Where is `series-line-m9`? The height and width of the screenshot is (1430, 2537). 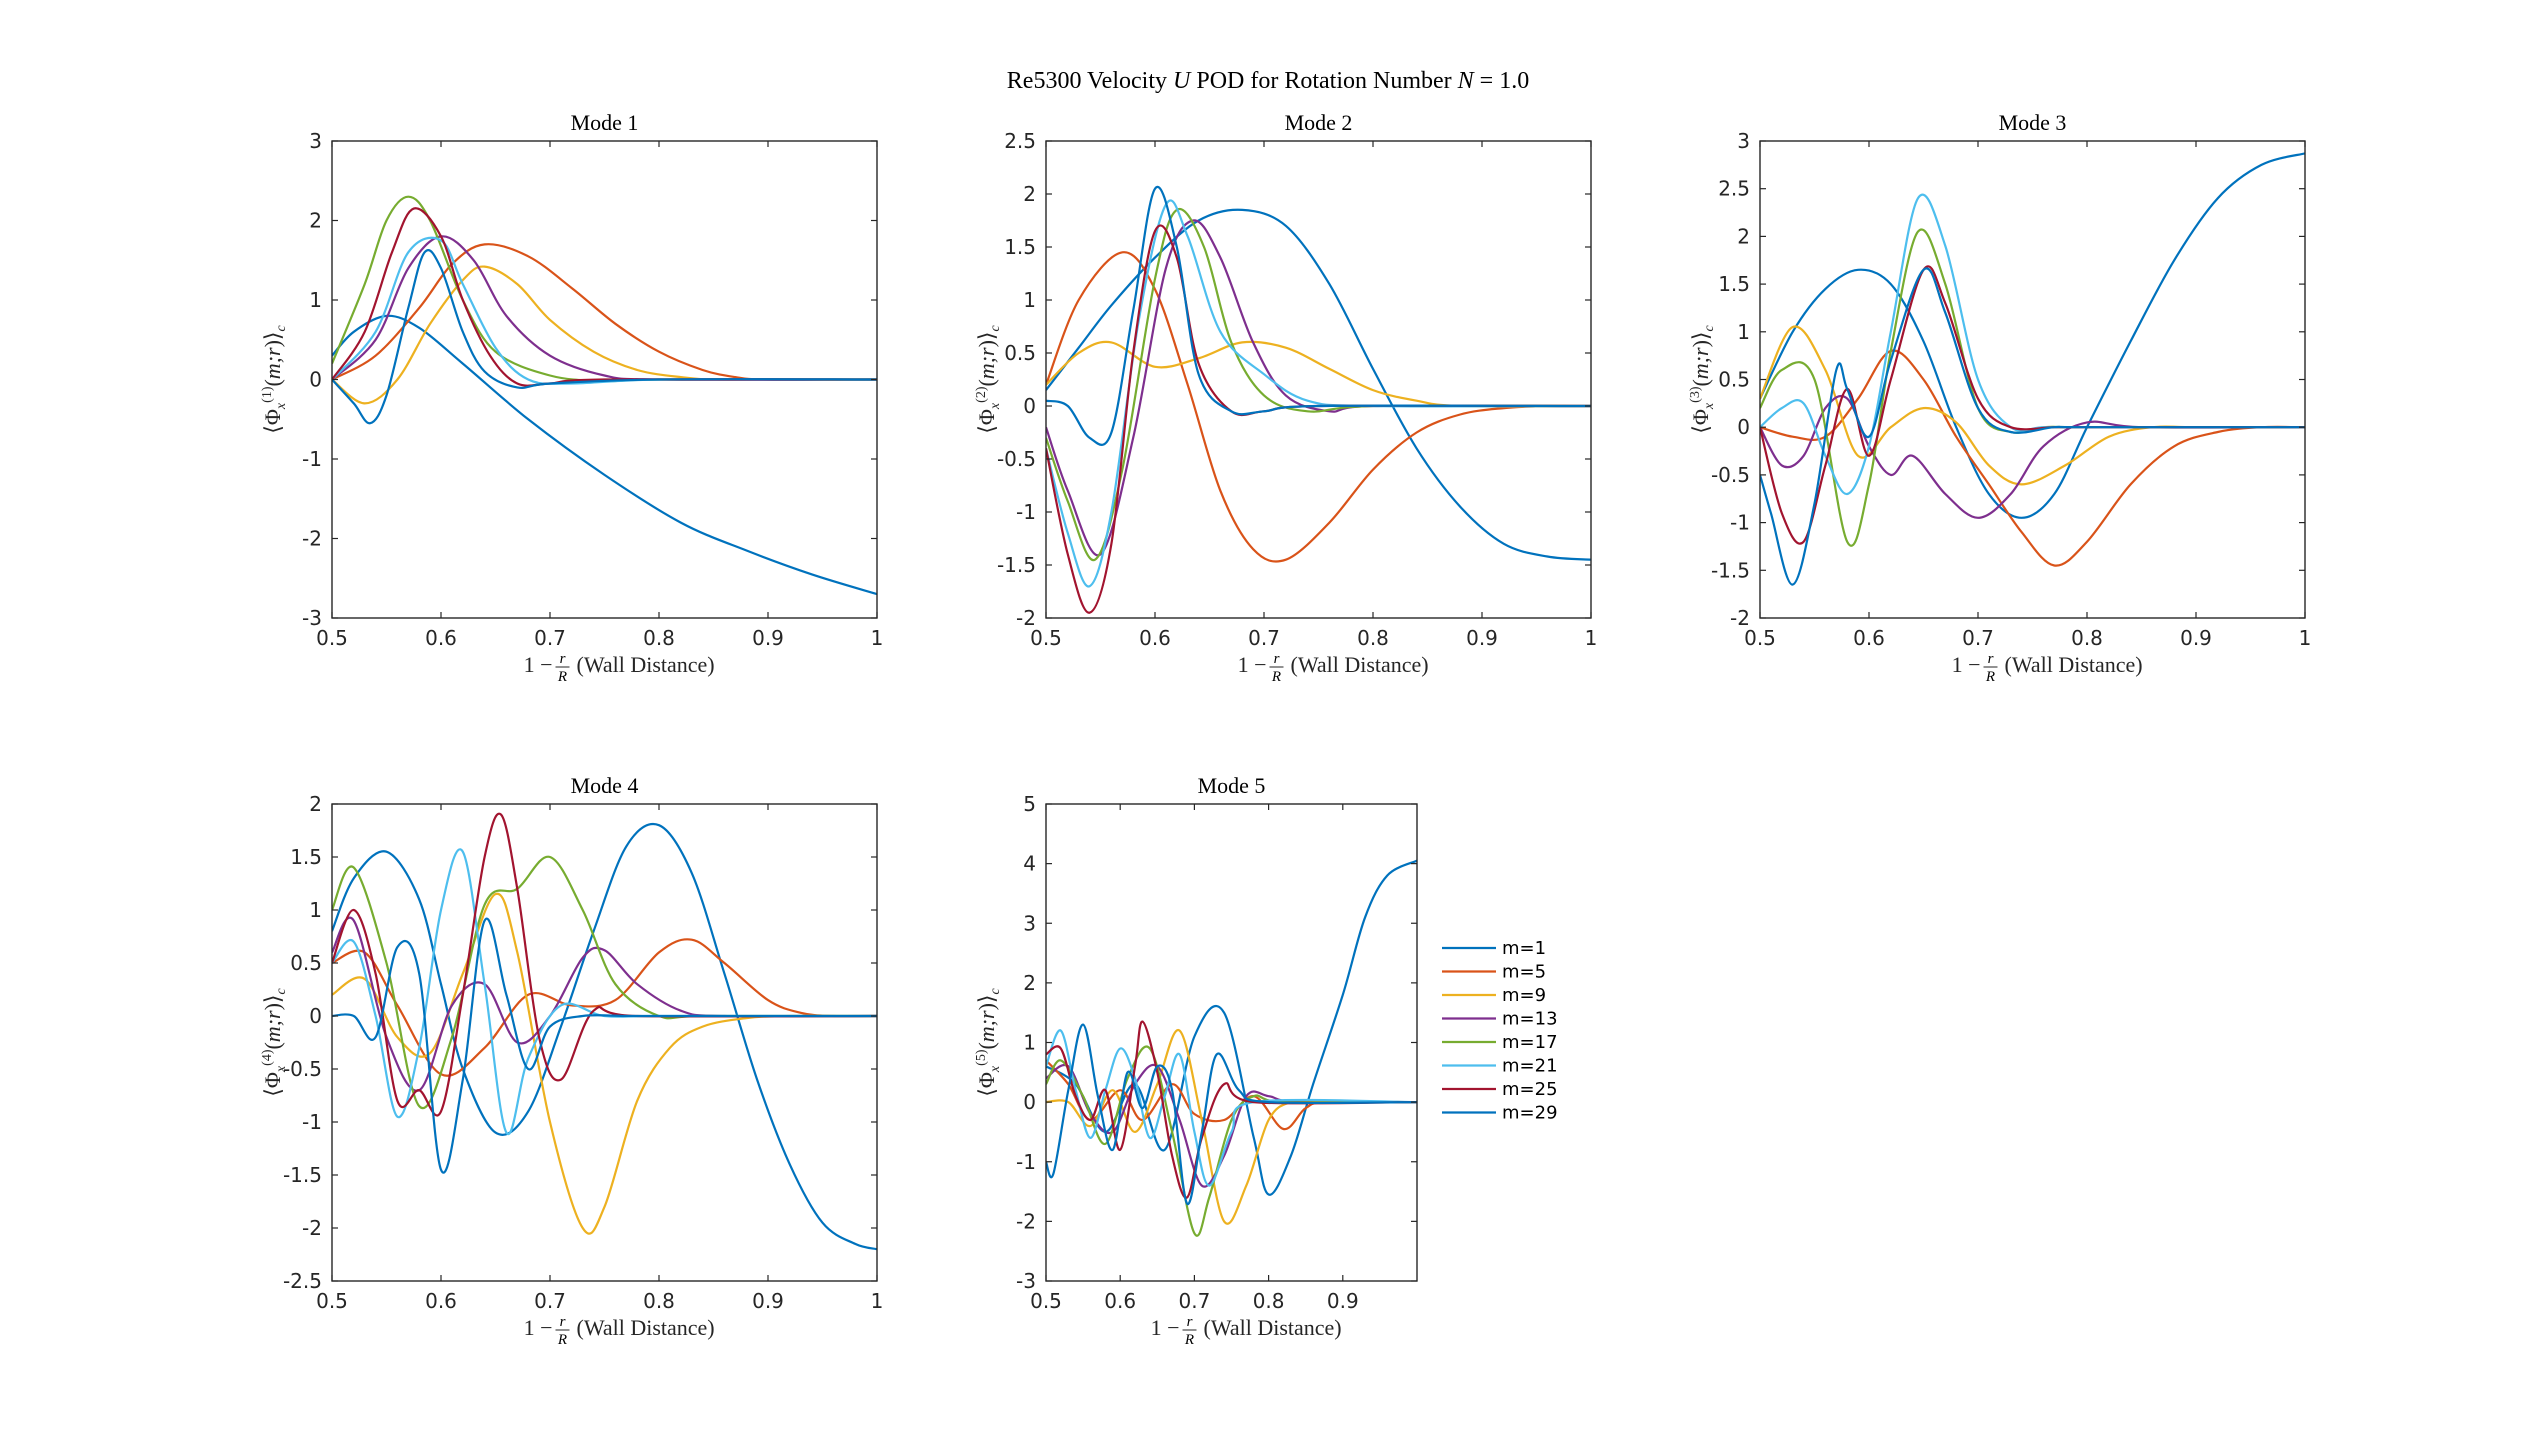
series-line-m9 is located at coordinates (1318, 374).